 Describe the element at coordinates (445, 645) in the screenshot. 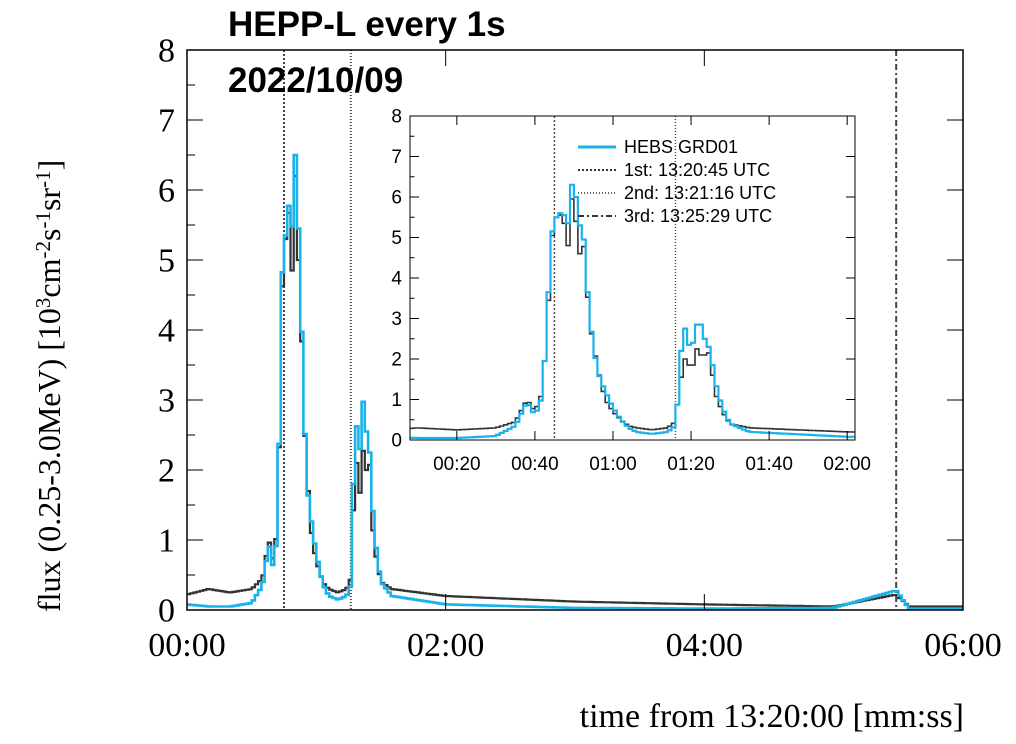

I see `x-tick-label: 02:00` at that location.